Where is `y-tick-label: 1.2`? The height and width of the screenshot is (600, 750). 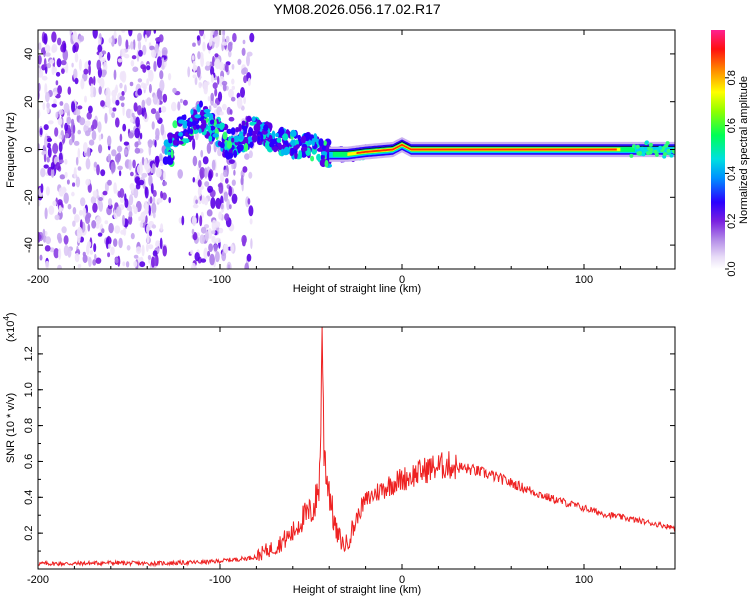
y-tick-label: 1.2 is located at coordinates (29, 353).